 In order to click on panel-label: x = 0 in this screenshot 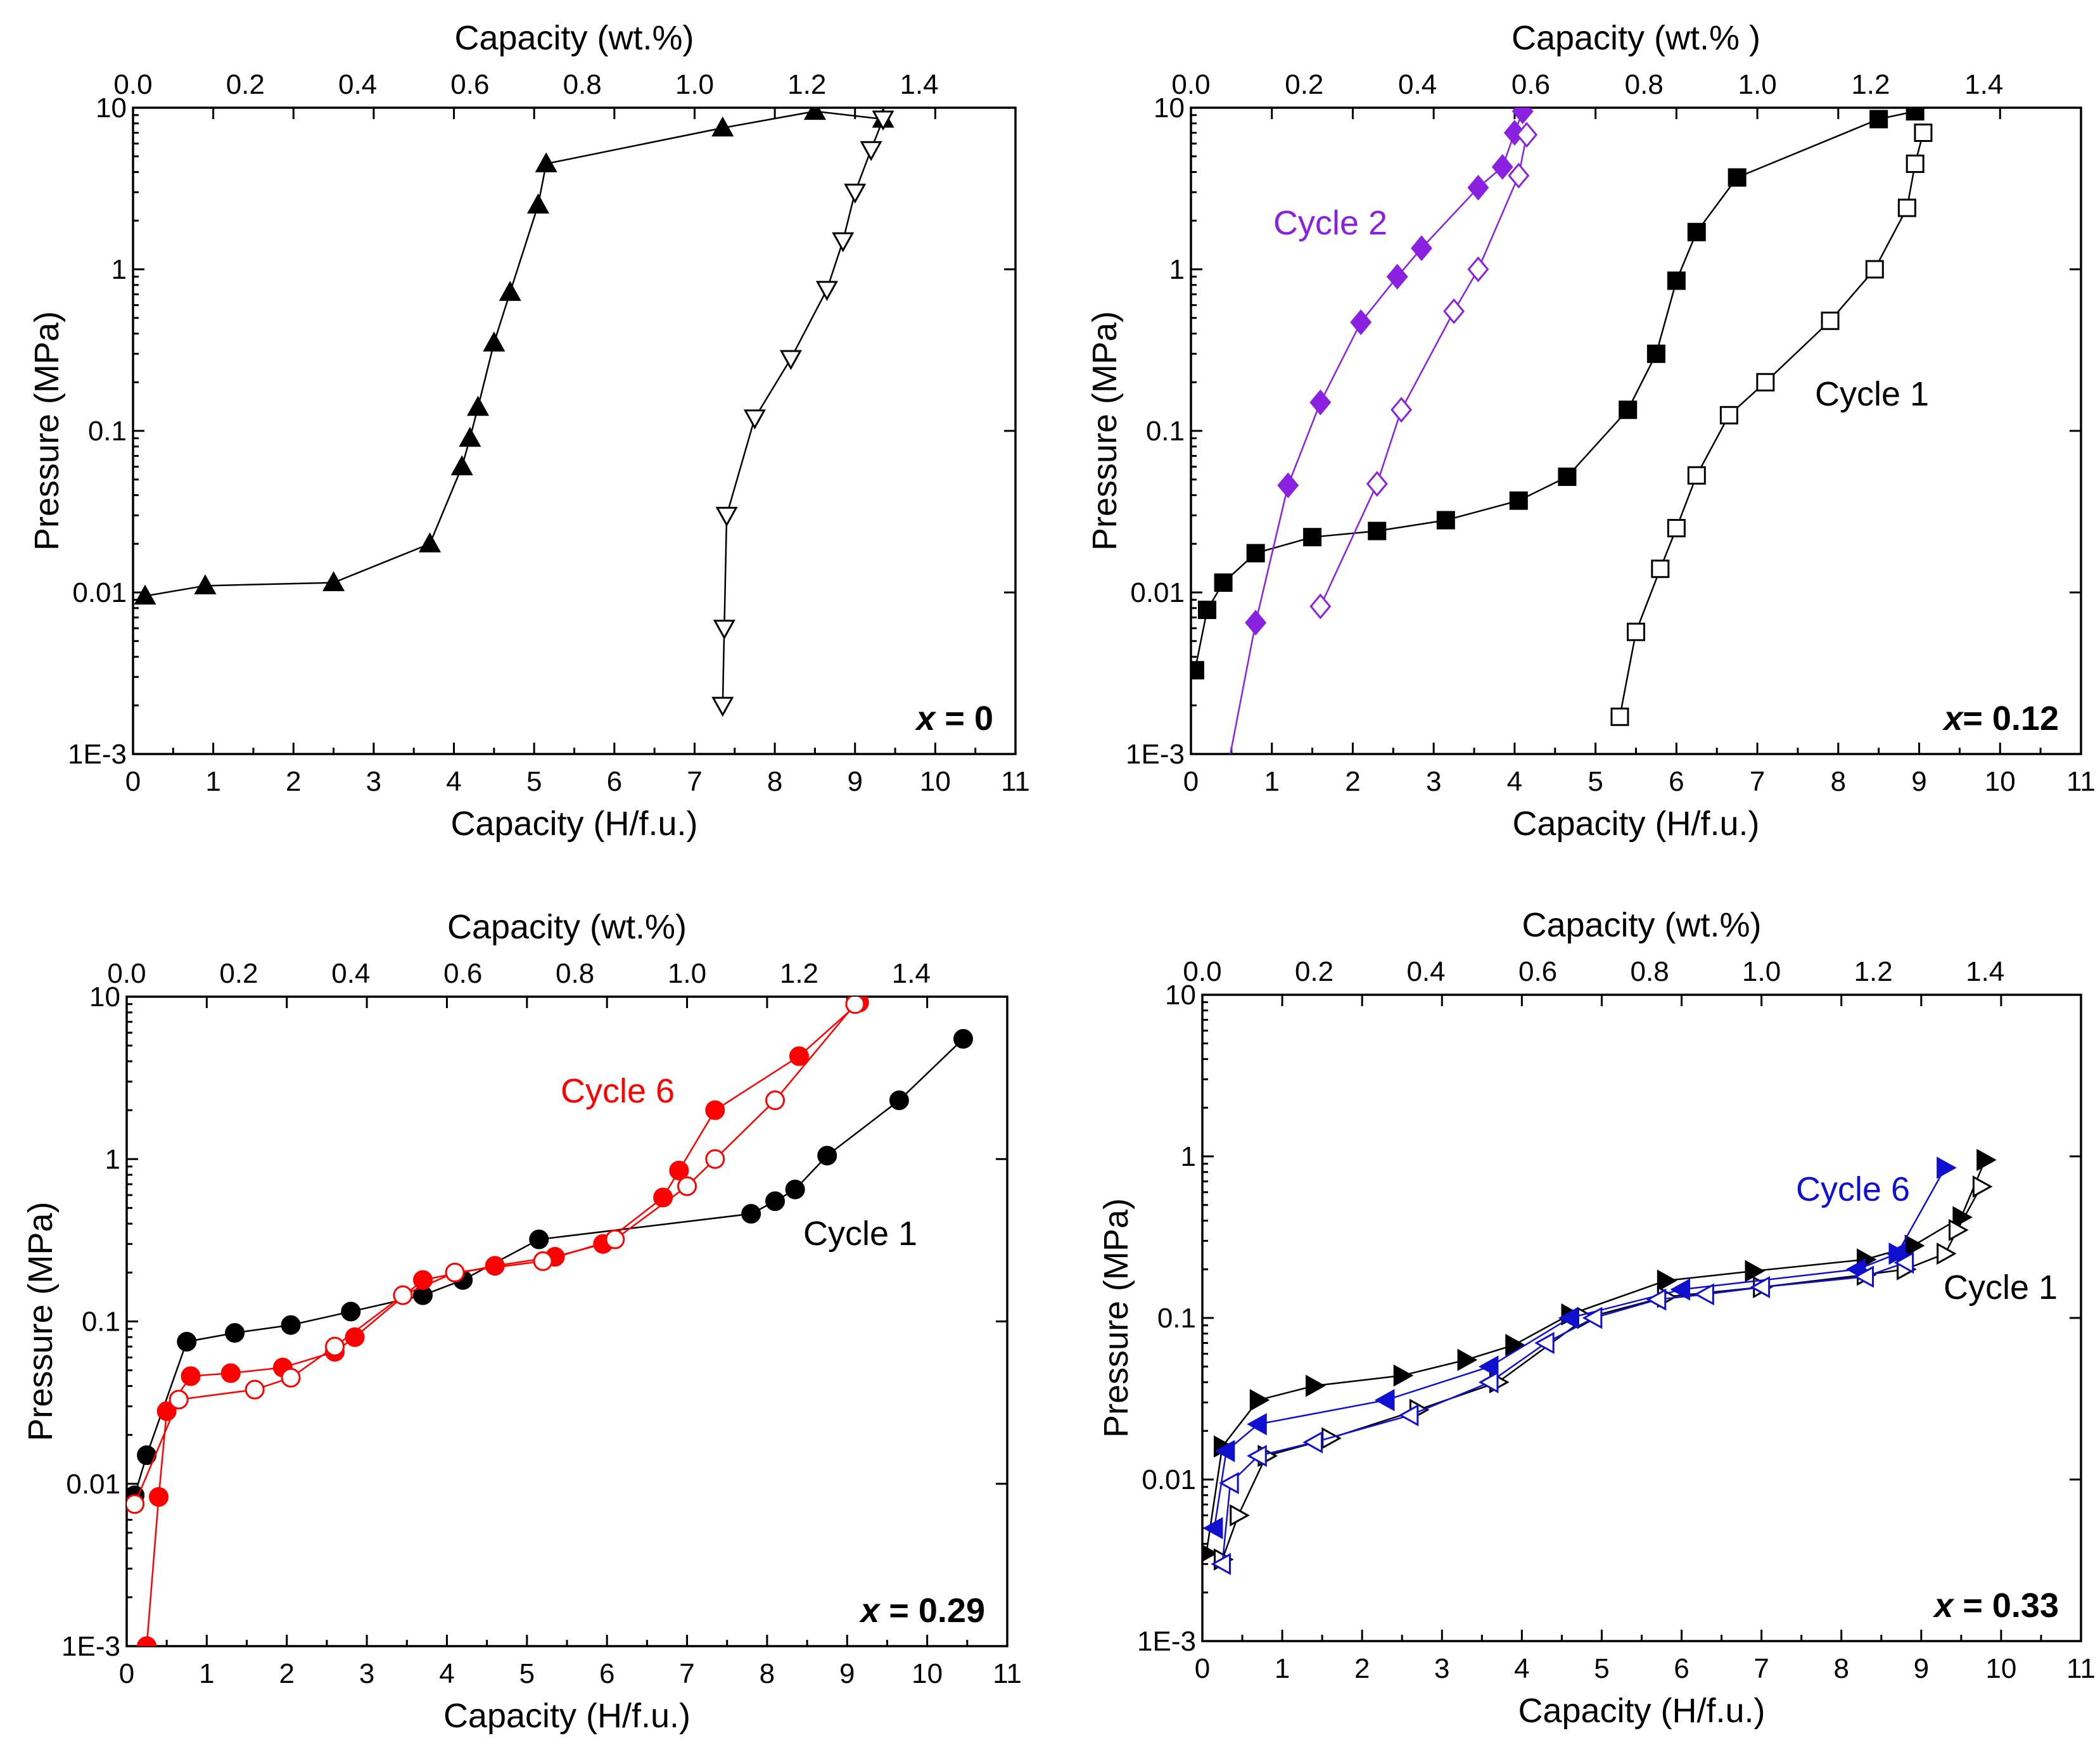, I will do `click(953, 719)`.